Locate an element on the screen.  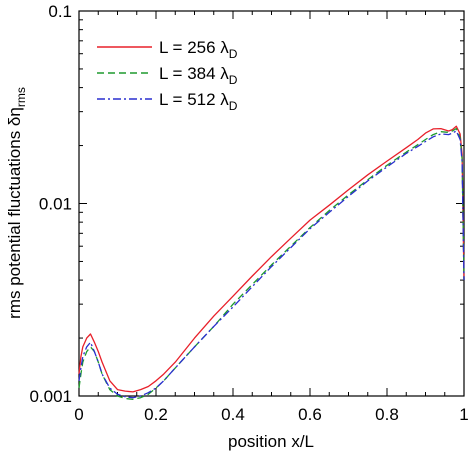
y-tick-labels: 0.001 0.01 0.1 is located at coordinates (50, 204).